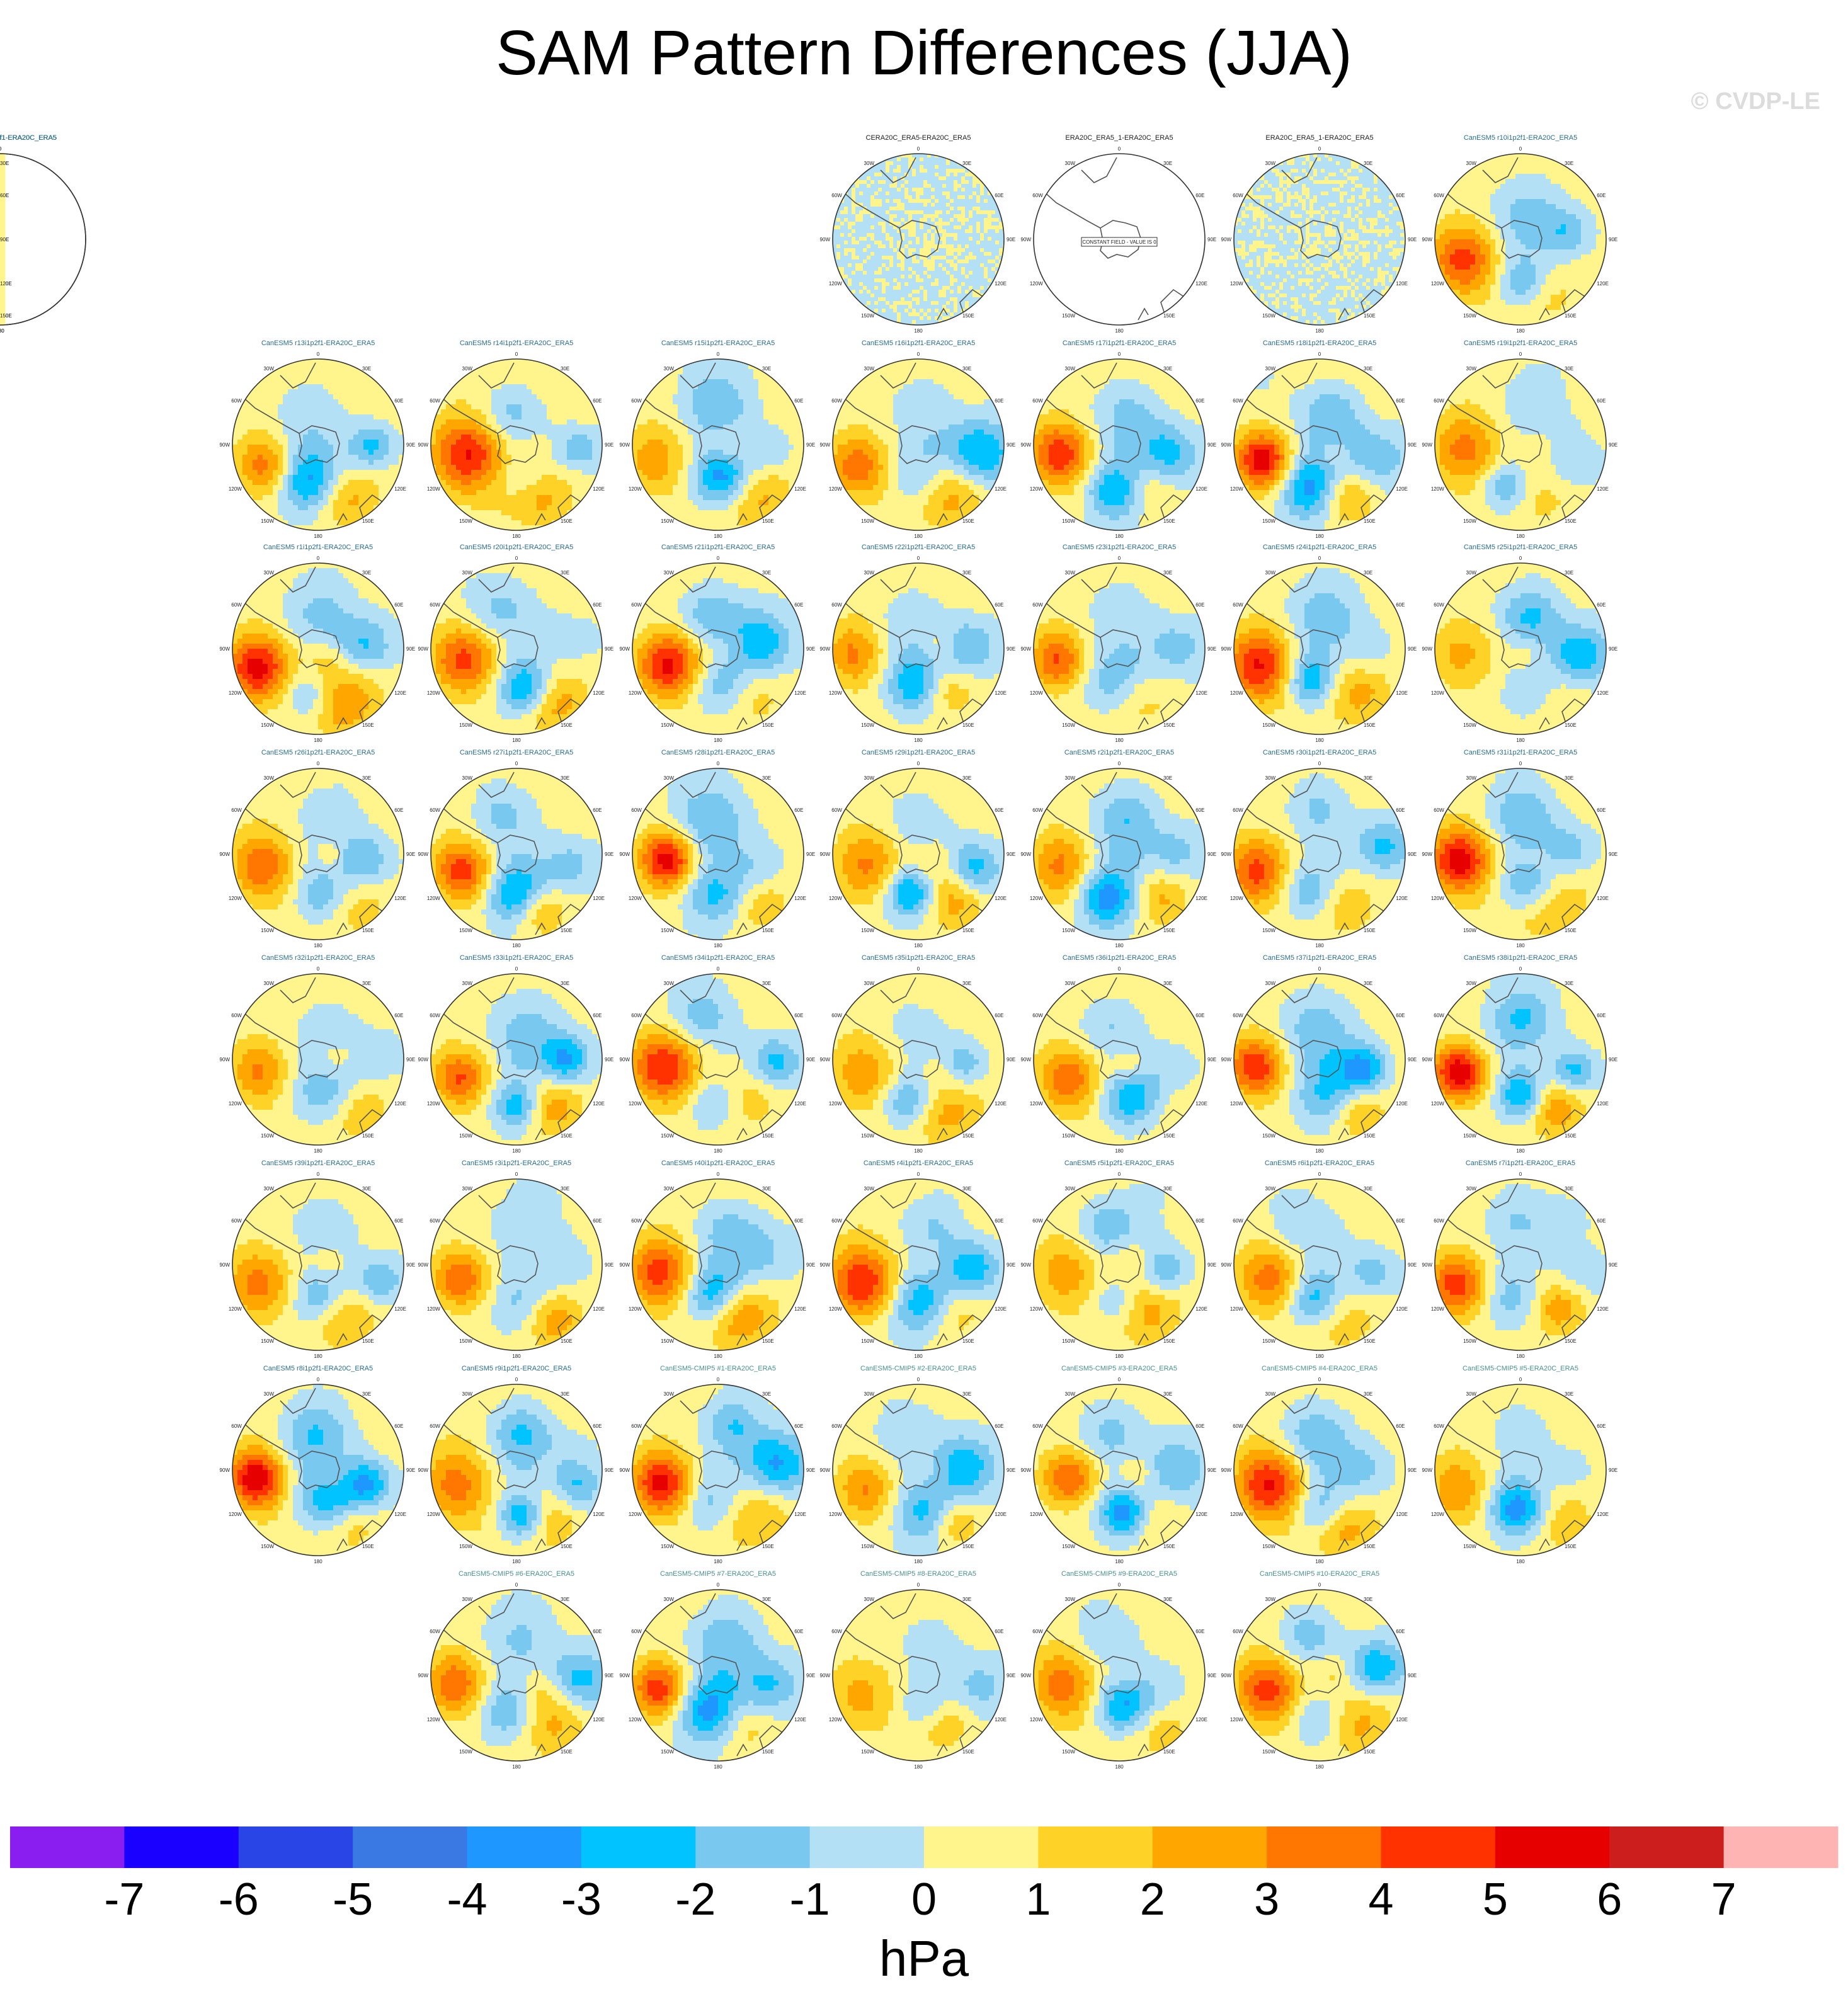 This screenshot has height=1994, width=1848. I want to click on colorbar-tick-label: 3, so click(1266, 1899).